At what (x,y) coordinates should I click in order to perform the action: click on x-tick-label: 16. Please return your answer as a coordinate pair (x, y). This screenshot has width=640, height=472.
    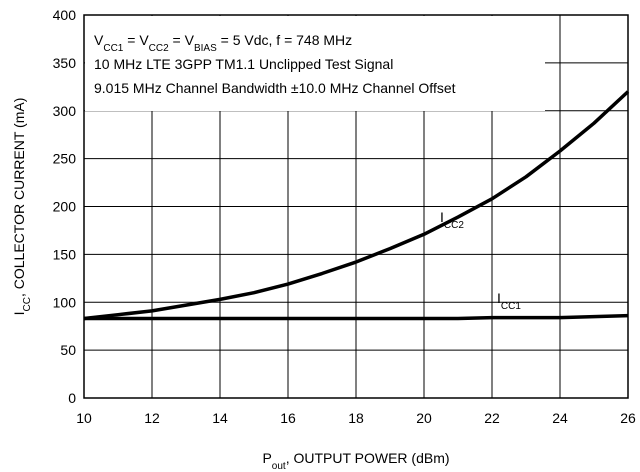
    Looking at the image, I should click on (288, 418).